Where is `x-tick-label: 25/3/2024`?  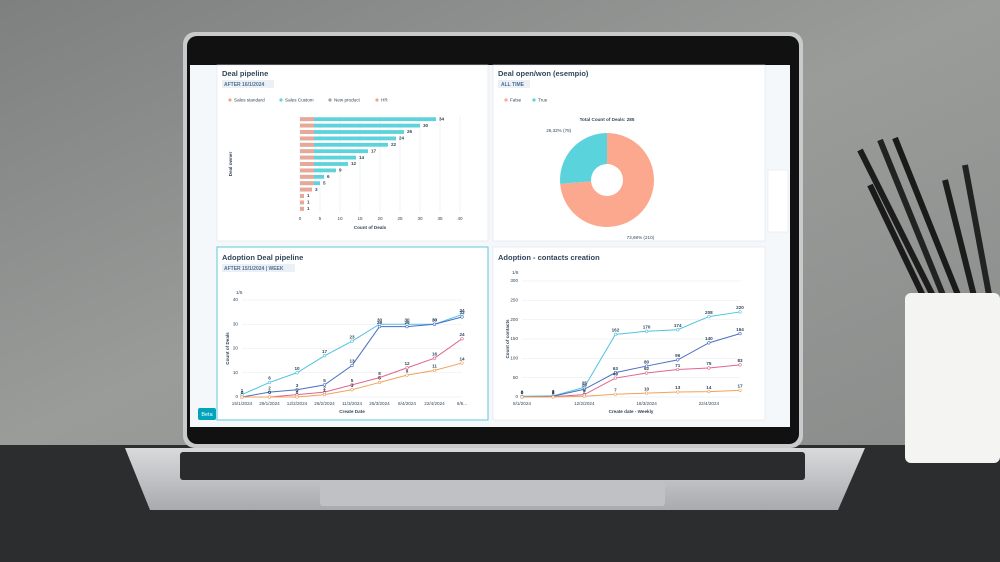 x-tick-label: 25/3/2024 is located at coordinates (379, 403).